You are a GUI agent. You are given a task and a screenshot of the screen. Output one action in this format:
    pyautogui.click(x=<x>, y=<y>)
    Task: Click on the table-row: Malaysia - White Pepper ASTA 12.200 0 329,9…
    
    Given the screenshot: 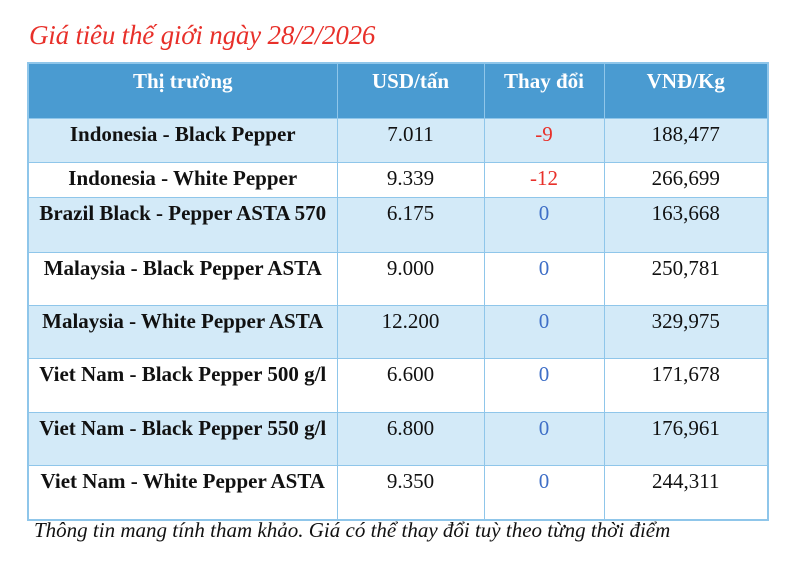 What is the action you would take?
    pyautogui.click(x=398, y=332)
    